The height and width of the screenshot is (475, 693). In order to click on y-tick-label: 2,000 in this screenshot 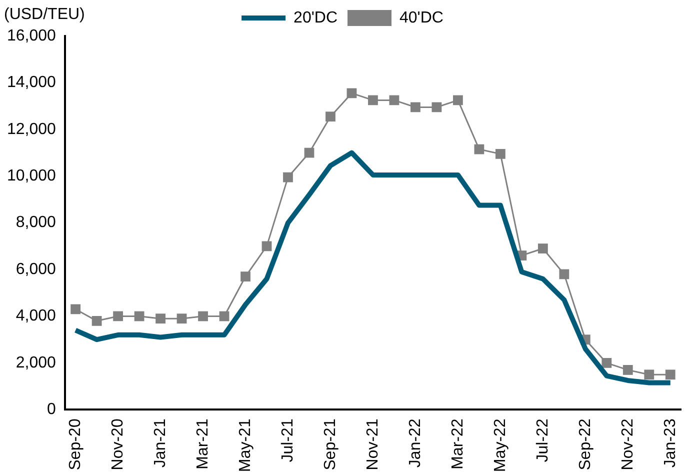, I will do `click(36, 363)`.